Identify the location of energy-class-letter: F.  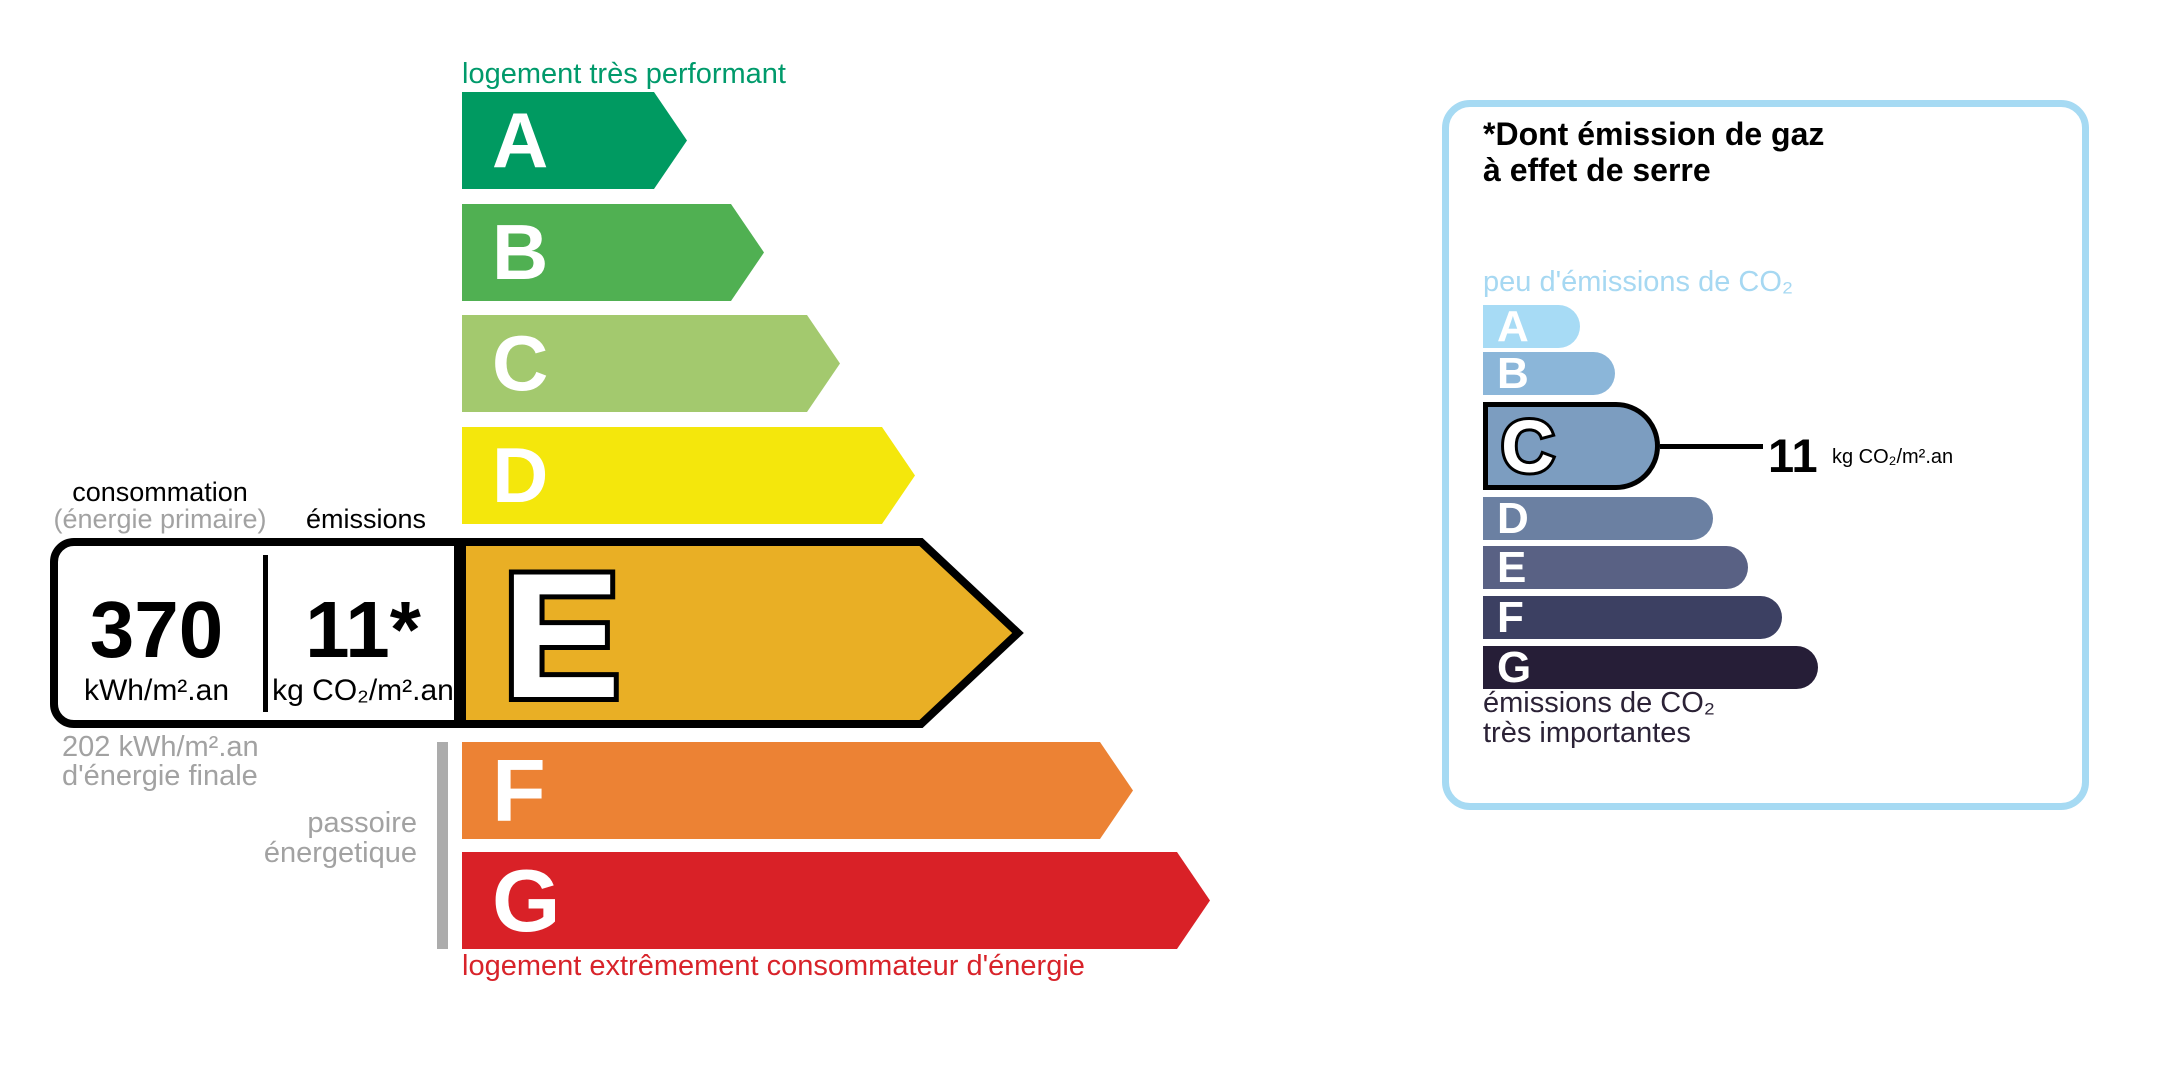
(519, 790).